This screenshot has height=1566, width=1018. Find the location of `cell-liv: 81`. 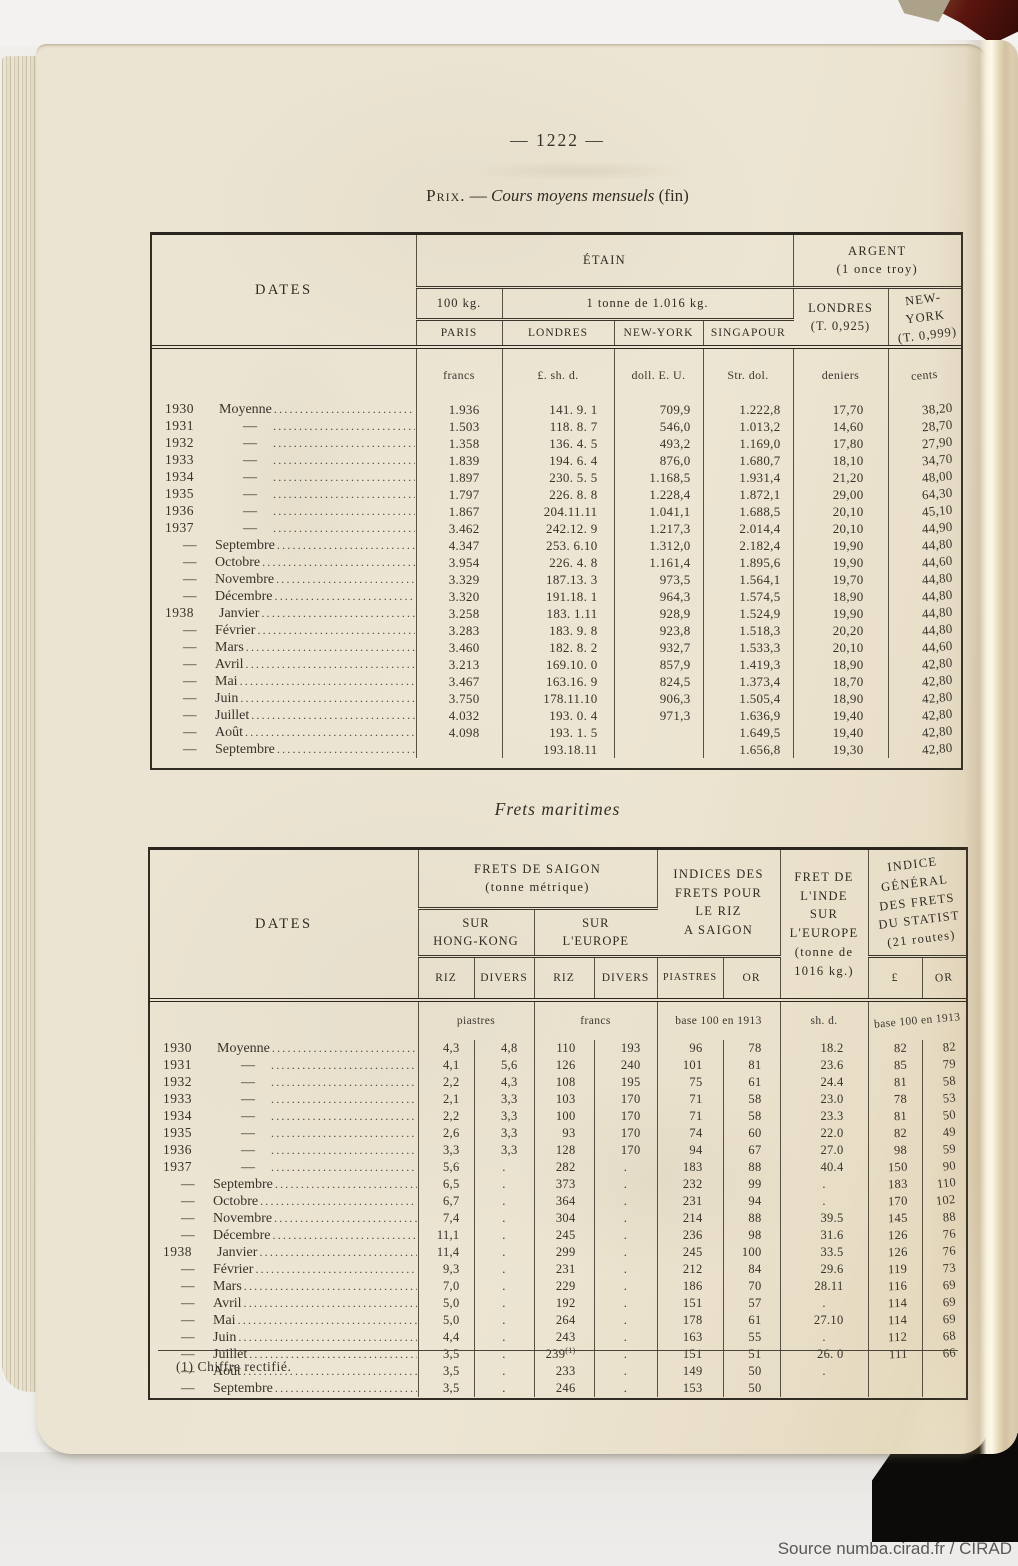

cell-liv: 81 is located at coordinates (895, 1116).